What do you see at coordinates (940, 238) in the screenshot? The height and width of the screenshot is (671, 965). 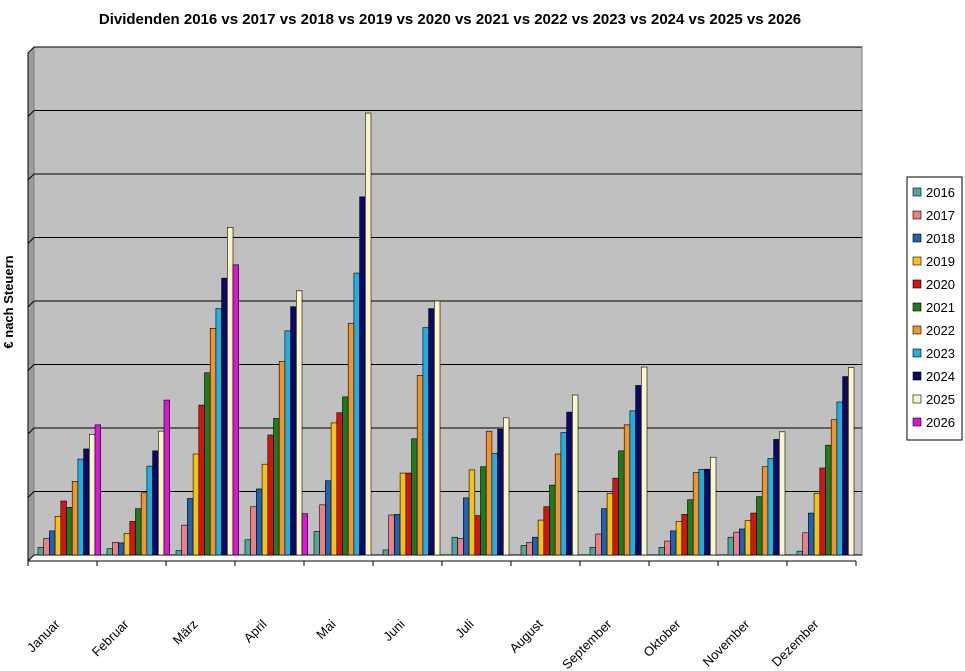 I see `legend-label-2018: 2018` at bounding box center [940, 238].